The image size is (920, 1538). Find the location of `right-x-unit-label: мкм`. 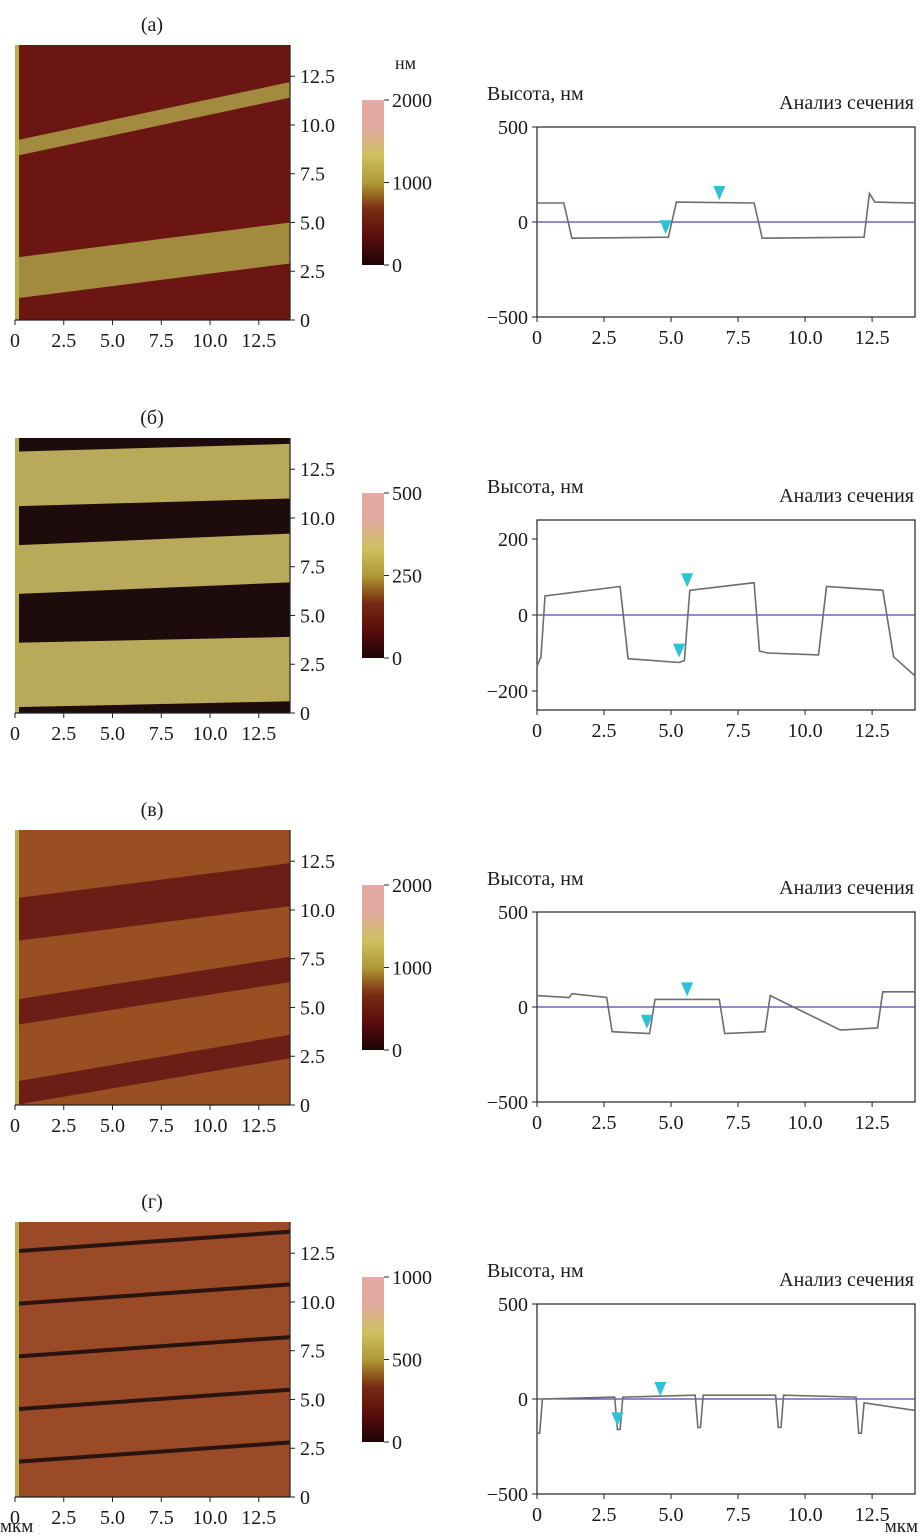

right-x-unit-label: мкм is located at coordinates (901, 1526).